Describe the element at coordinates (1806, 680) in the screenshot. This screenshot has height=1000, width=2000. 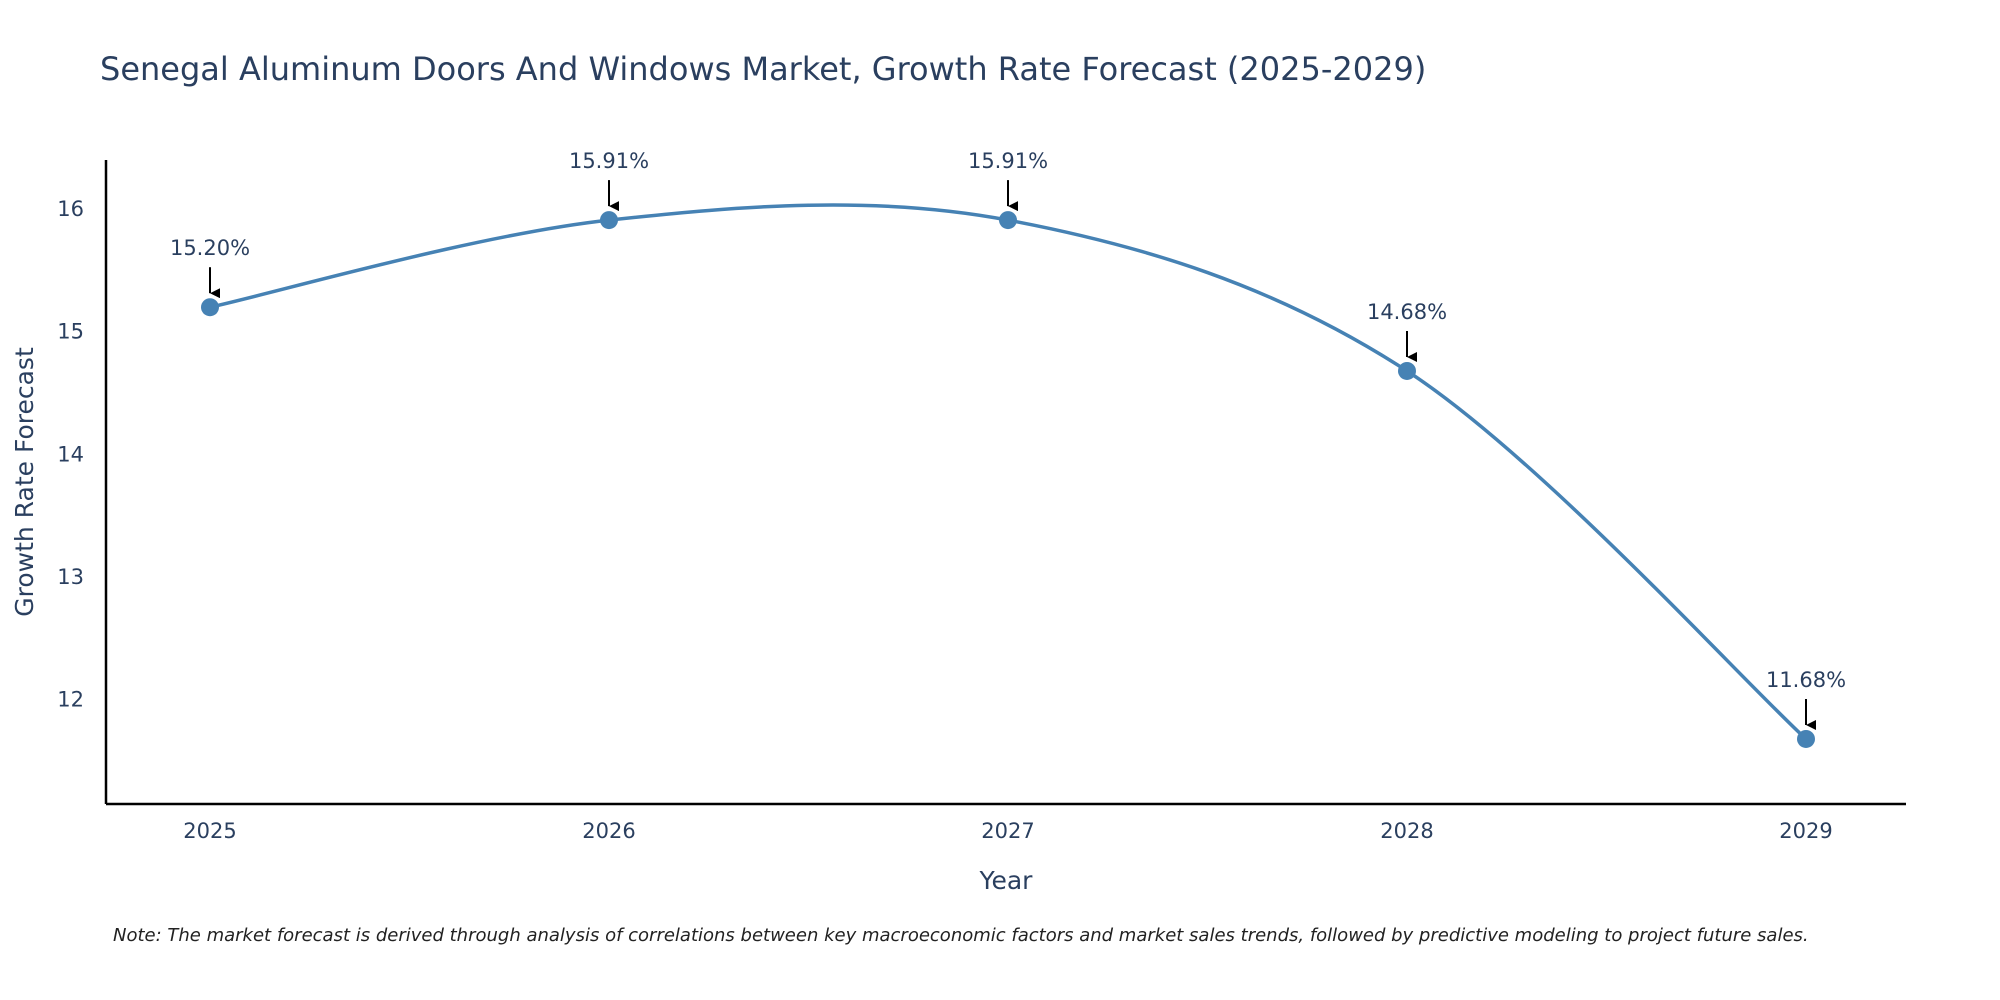
I see `data-label: 11.68%` at that location.